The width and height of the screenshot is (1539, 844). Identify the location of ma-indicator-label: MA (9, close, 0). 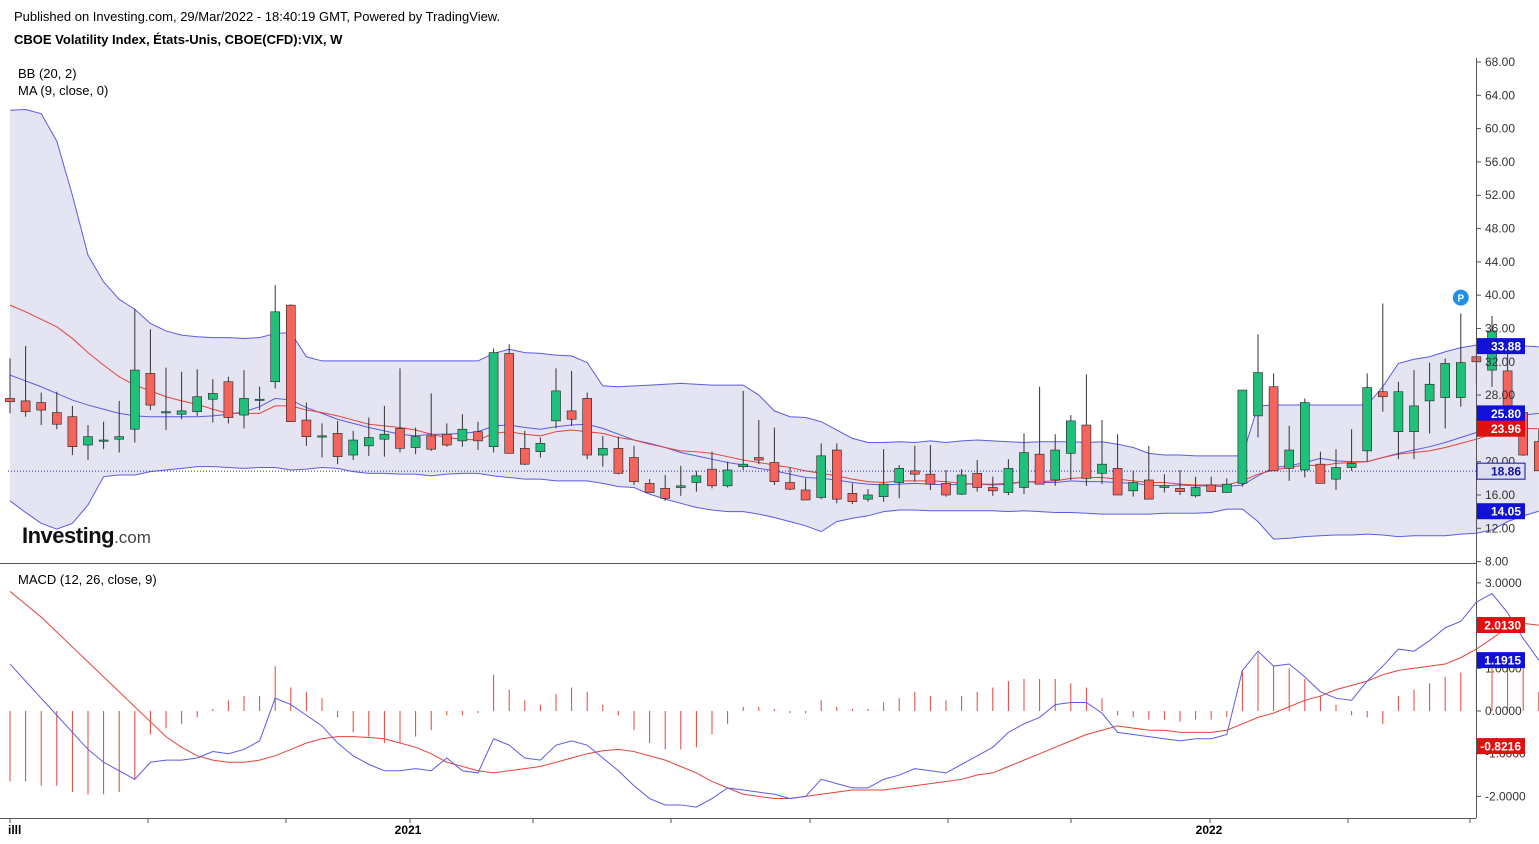
(63, 90).